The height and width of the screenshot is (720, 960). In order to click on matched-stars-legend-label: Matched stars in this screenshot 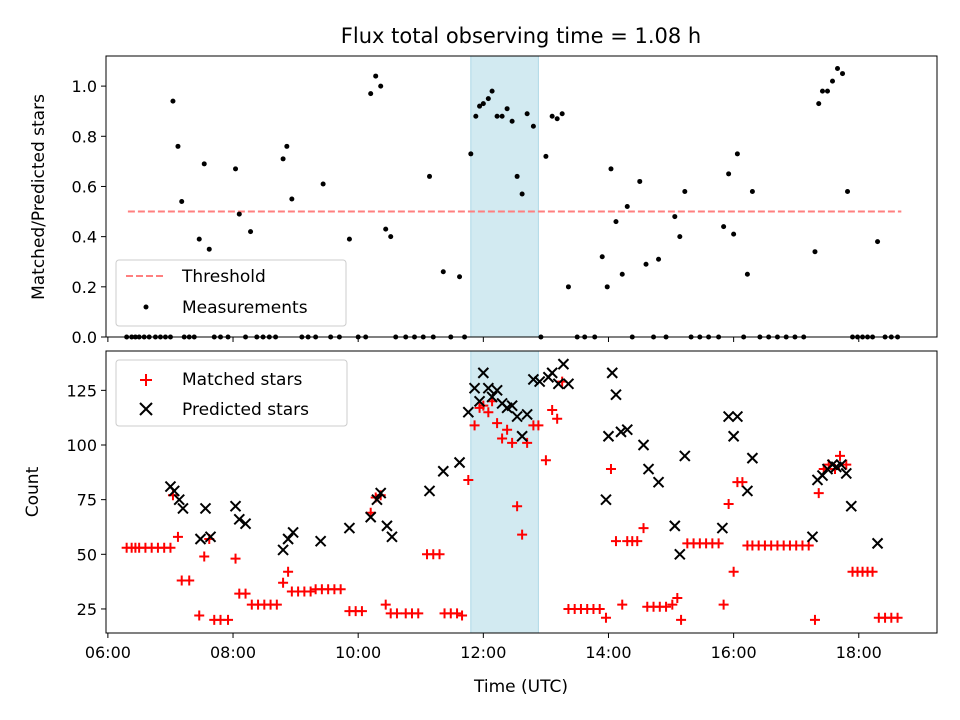, I will do `click(242, 380)`.